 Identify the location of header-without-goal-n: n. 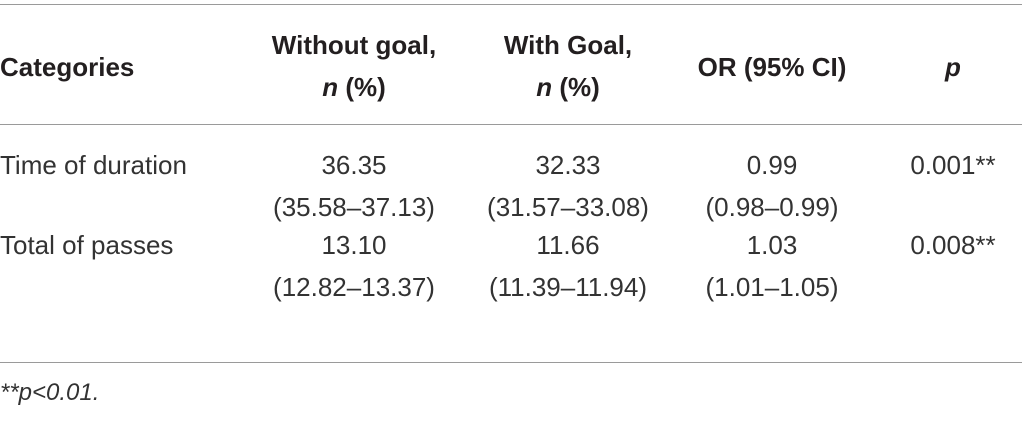
(330, 87).